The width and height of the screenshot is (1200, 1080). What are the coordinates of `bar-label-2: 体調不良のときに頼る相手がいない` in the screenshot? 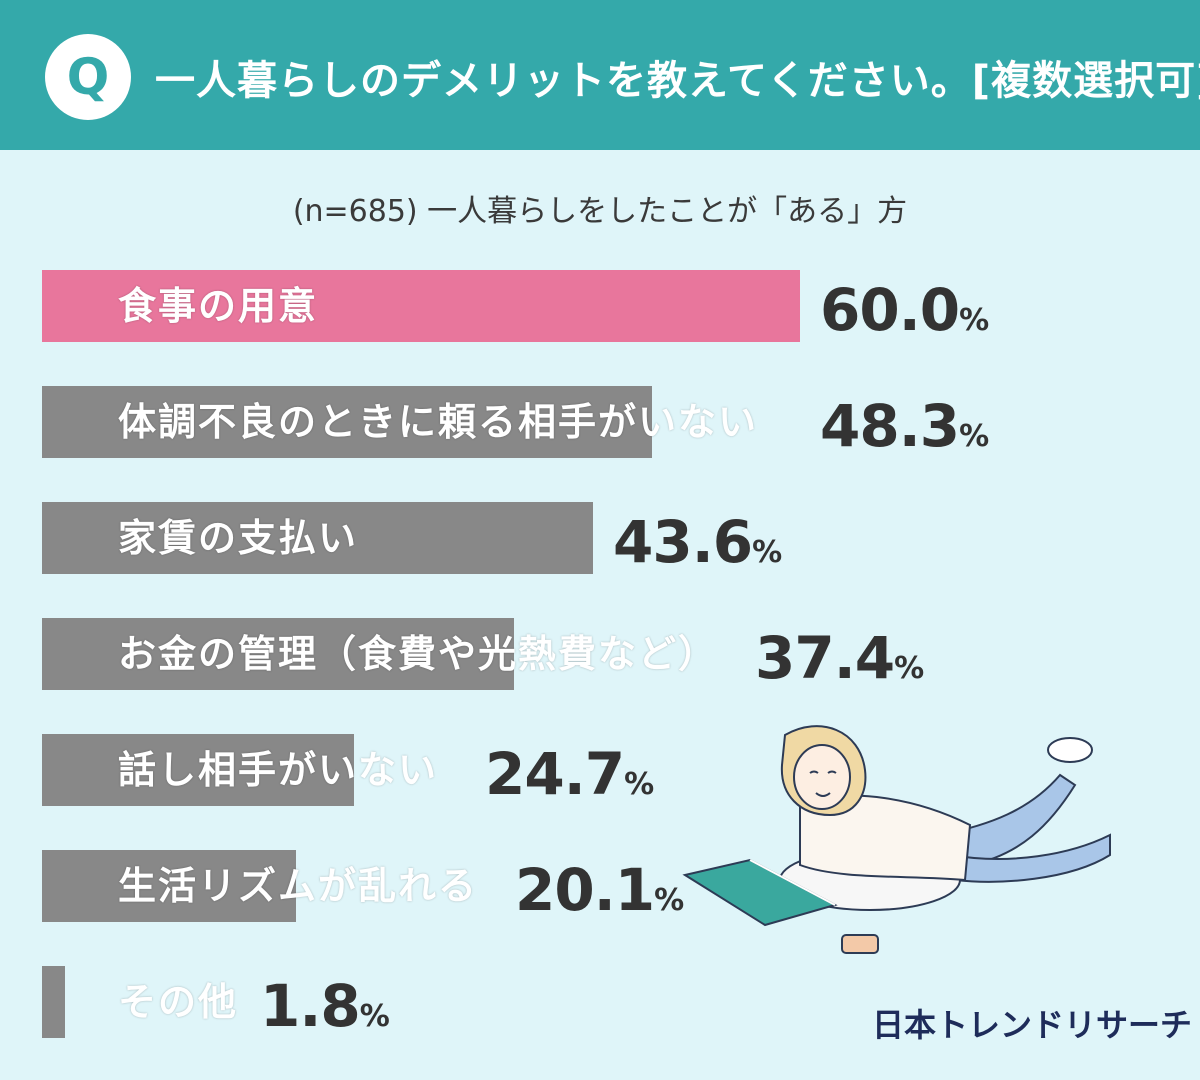 It's located at (438, 422).